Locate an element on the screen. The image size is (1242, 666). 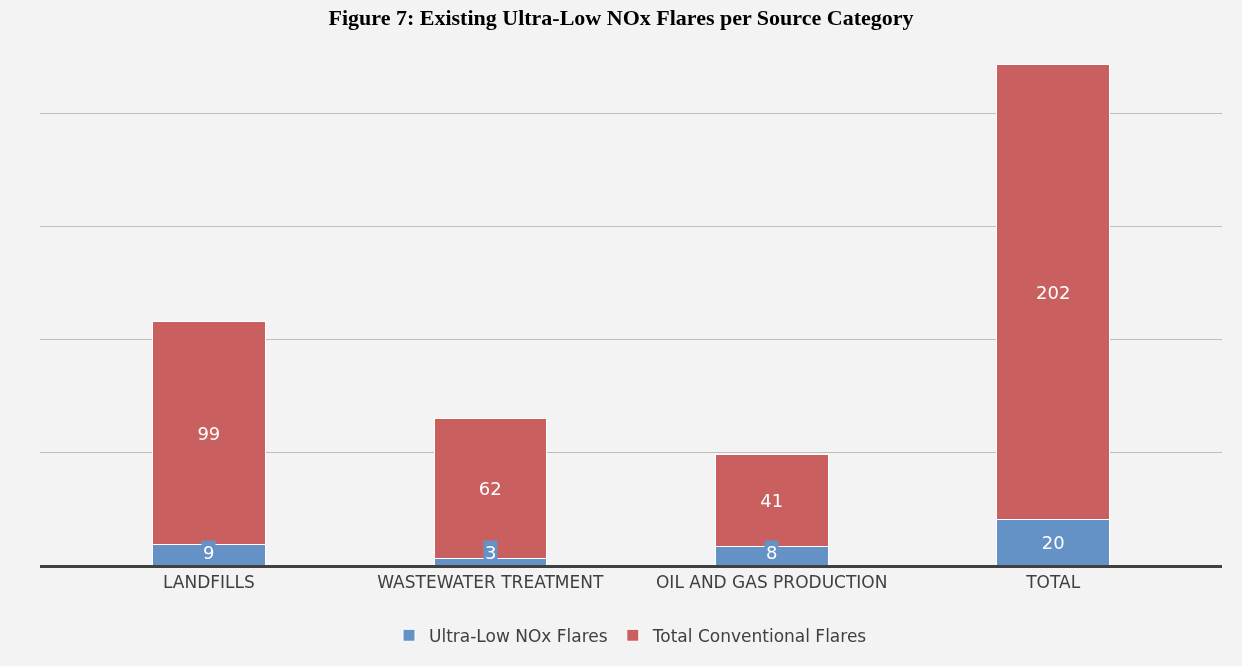
x-tick-label: TOTAL is located at coordinates (1053, 582).